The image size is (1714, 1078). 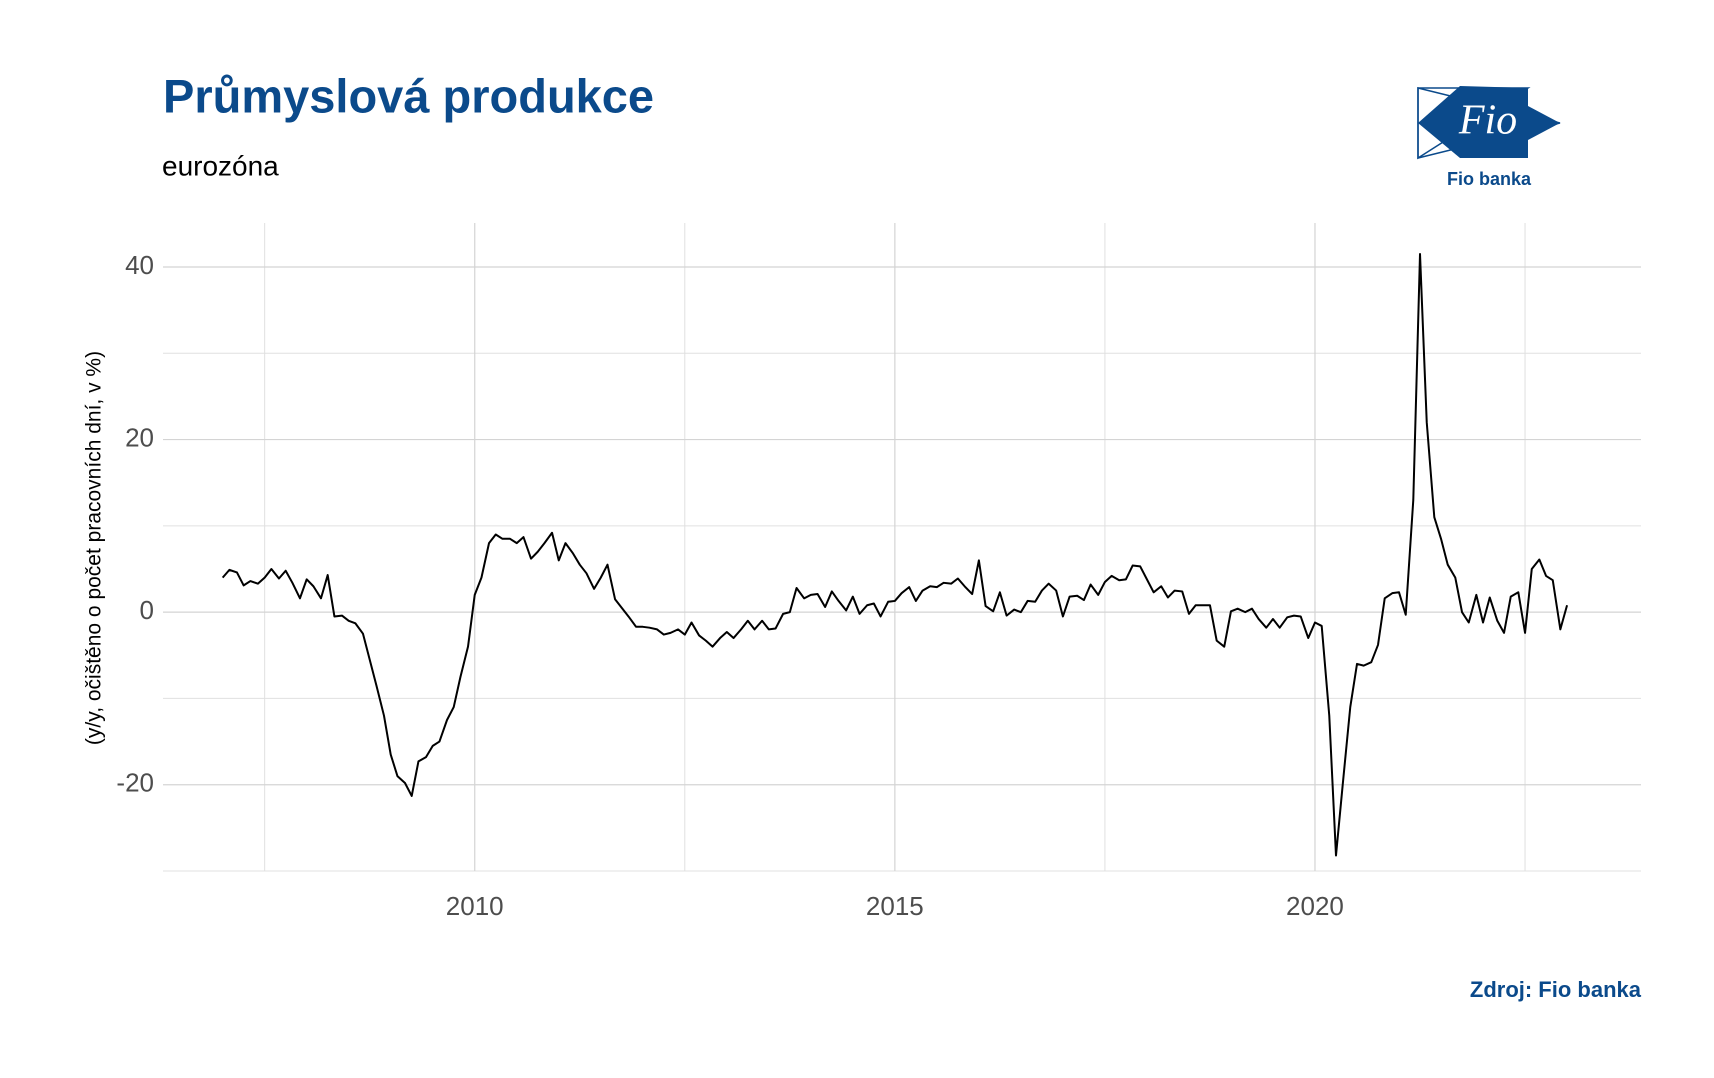 I want to click on y-tick-label: 40, so click(x=139, y=265).